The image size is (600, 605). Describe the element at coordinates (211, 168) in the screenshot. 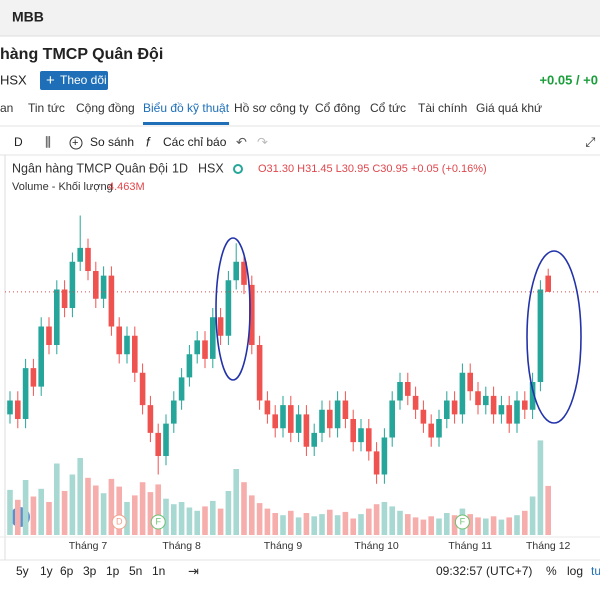

I see `legend-exchange: HSX` at that location.